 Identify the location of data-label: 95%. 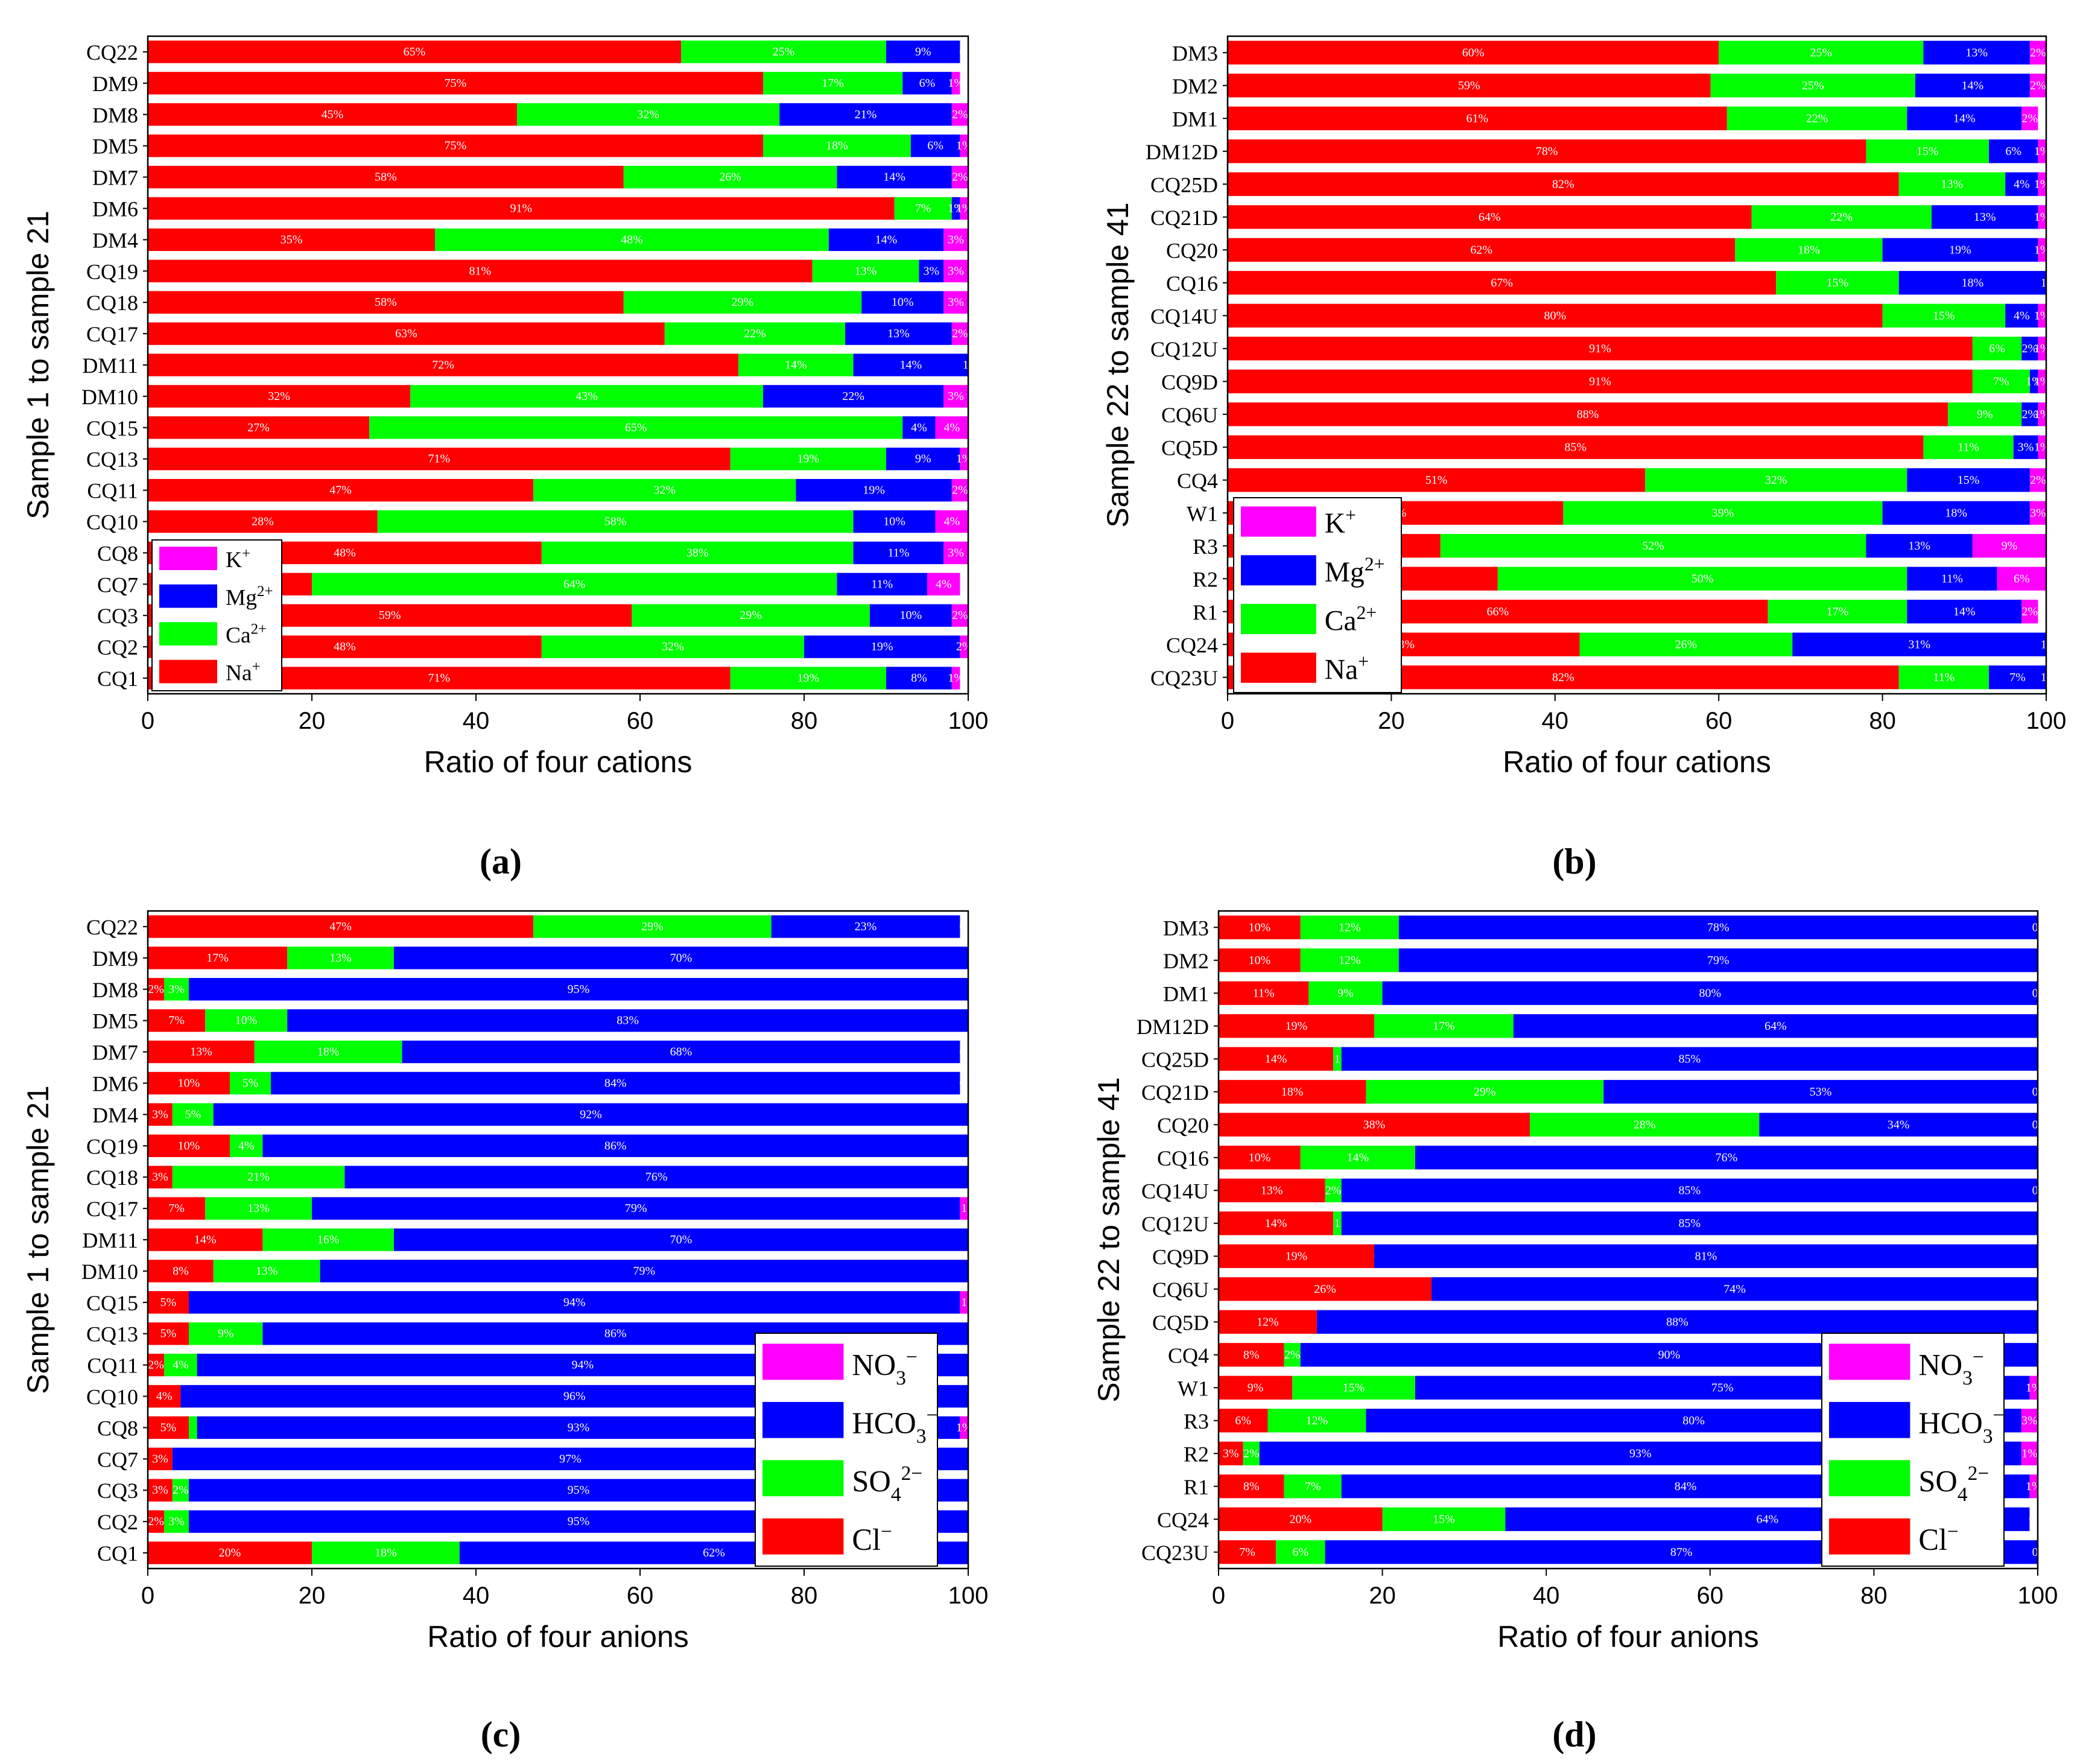
(579, 989).